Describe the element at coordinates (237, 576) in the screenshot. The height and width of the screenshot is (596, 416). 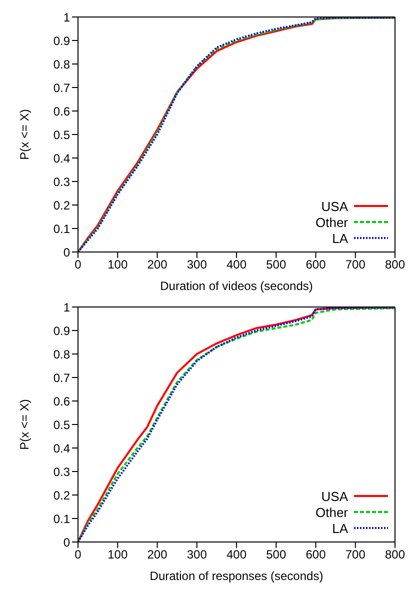
I see `x-axis-title: Duration of responses (seconds)` at that location.